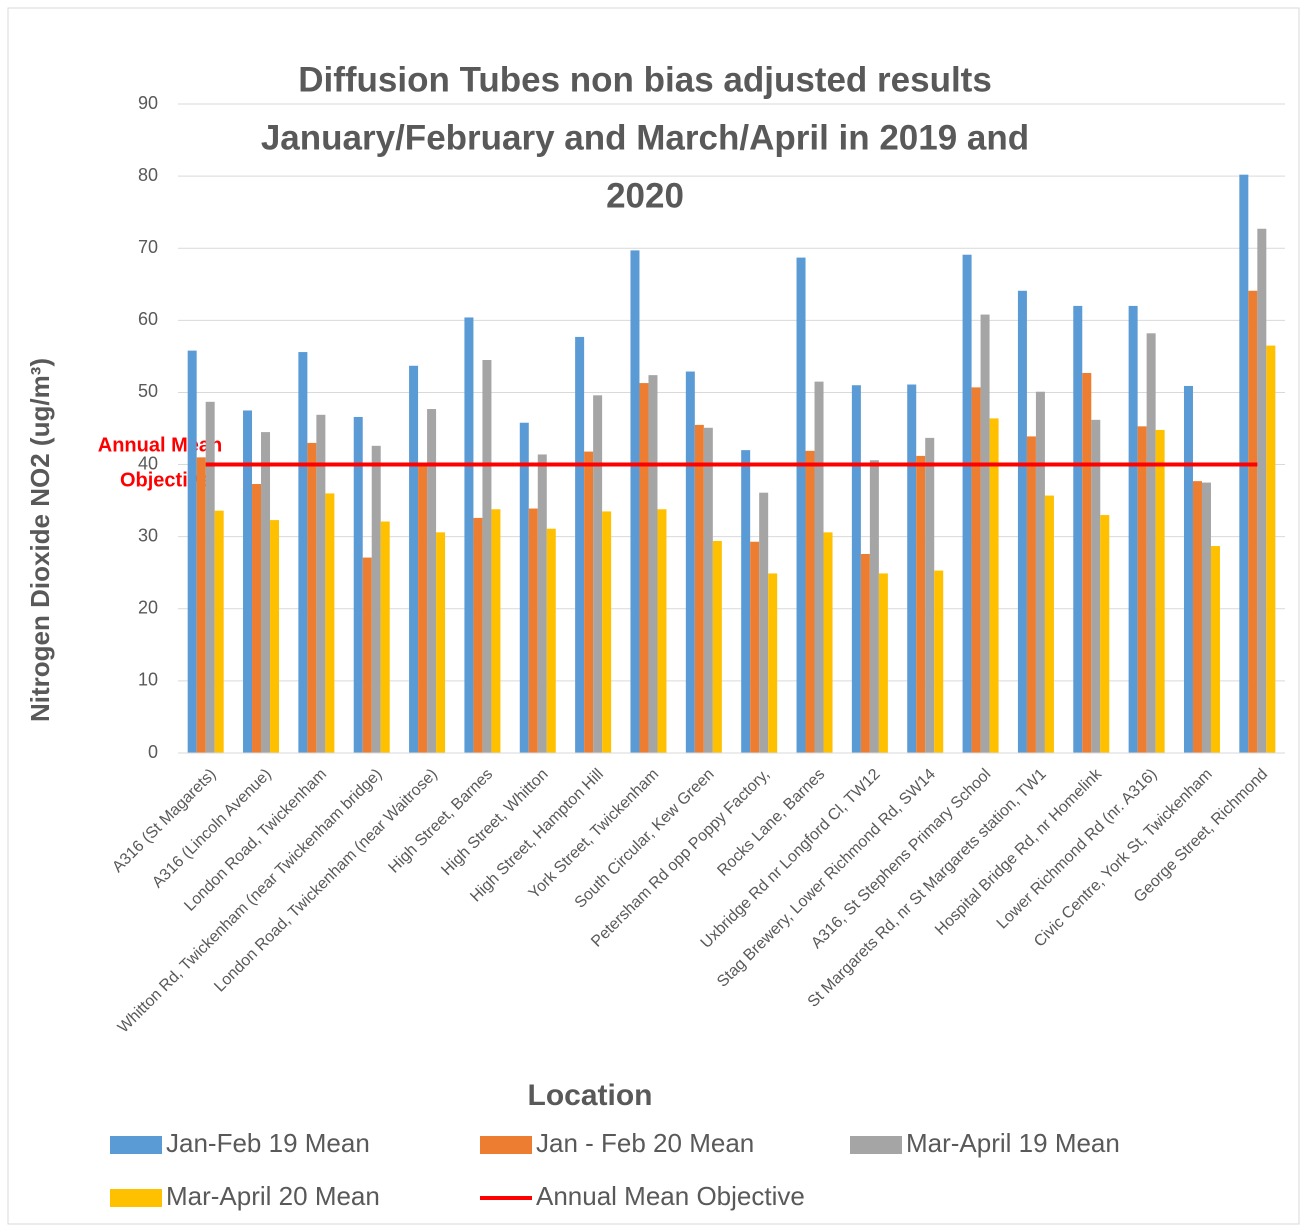 The height and width of the screenshot is (1232, 1307). I want to click on annotation: Annual Mean, so click(160, 445).